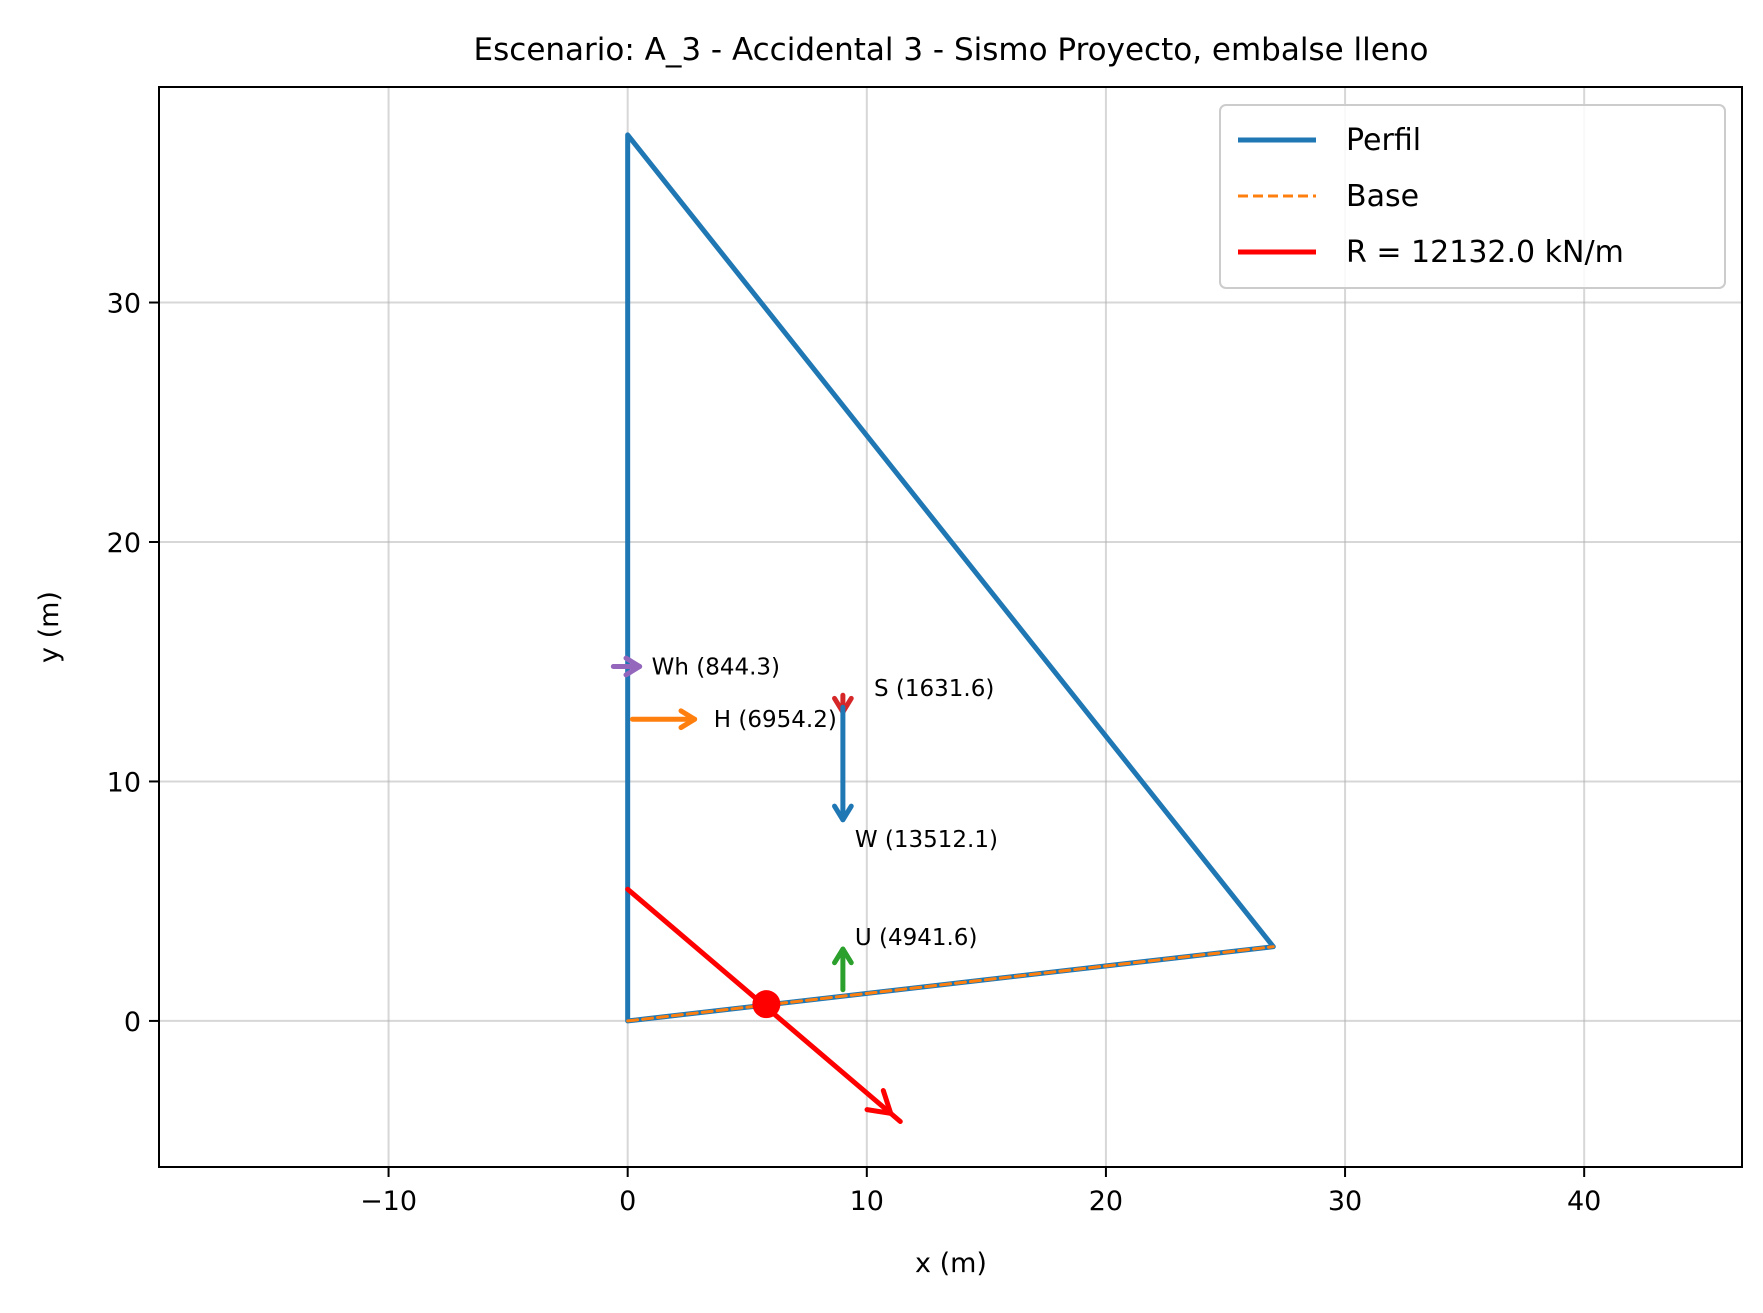 This screenshot has width=1763, height=1313. What do you see at coordinates (124, 304) in the screenshot?
I see `y-tick-label: 30` at bounding box center [124, 304].